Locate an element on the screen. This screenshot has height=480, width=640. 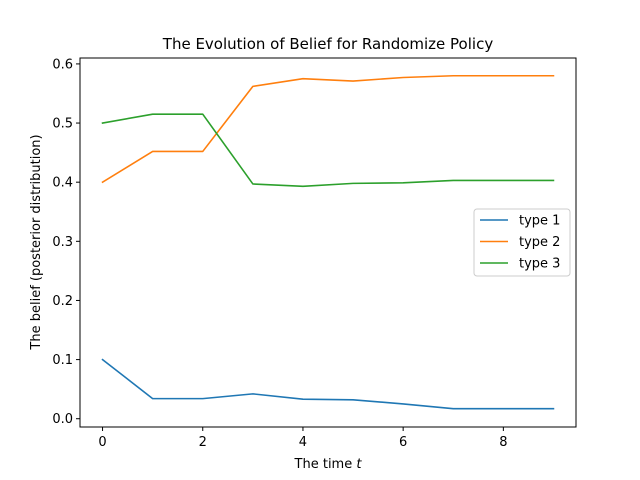
x-tick-label: 0 is located at coordinates (102, 442).